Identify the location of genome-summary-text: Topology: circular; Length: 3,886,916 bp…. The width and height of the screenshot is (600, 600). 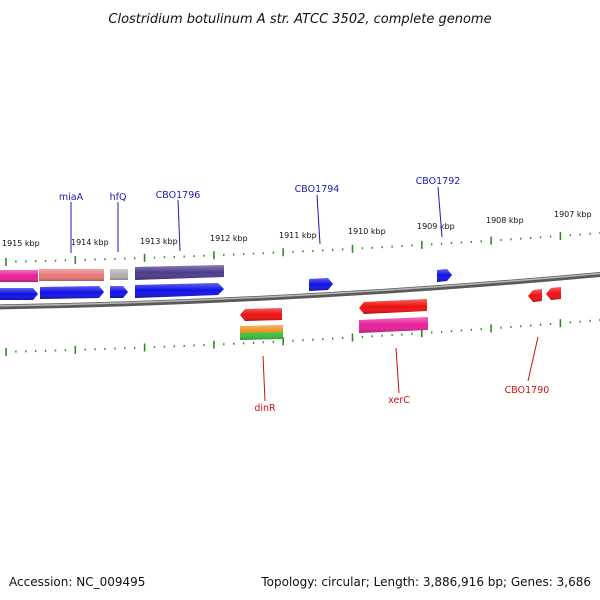
(425, 582).